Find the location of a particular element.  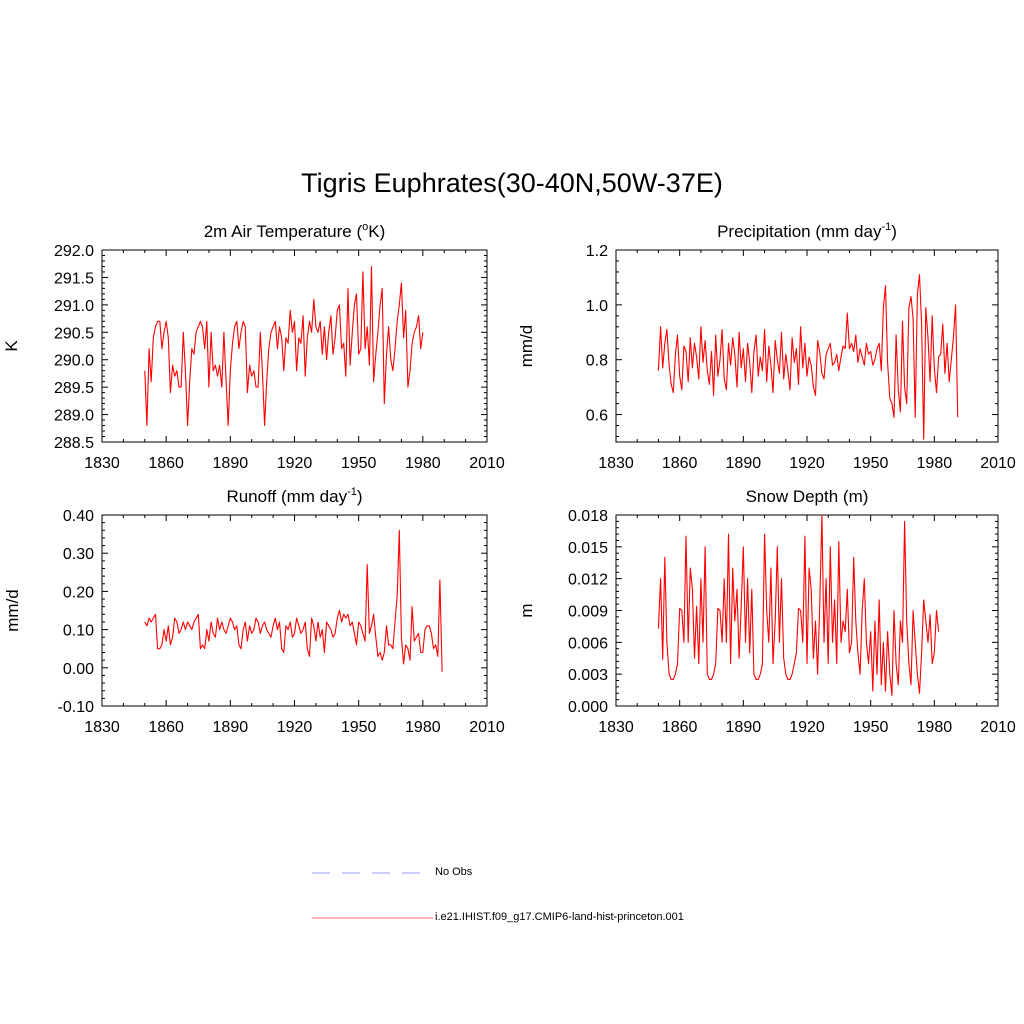

y-tick-label: 291.5 is located at coordinates (74, 278).